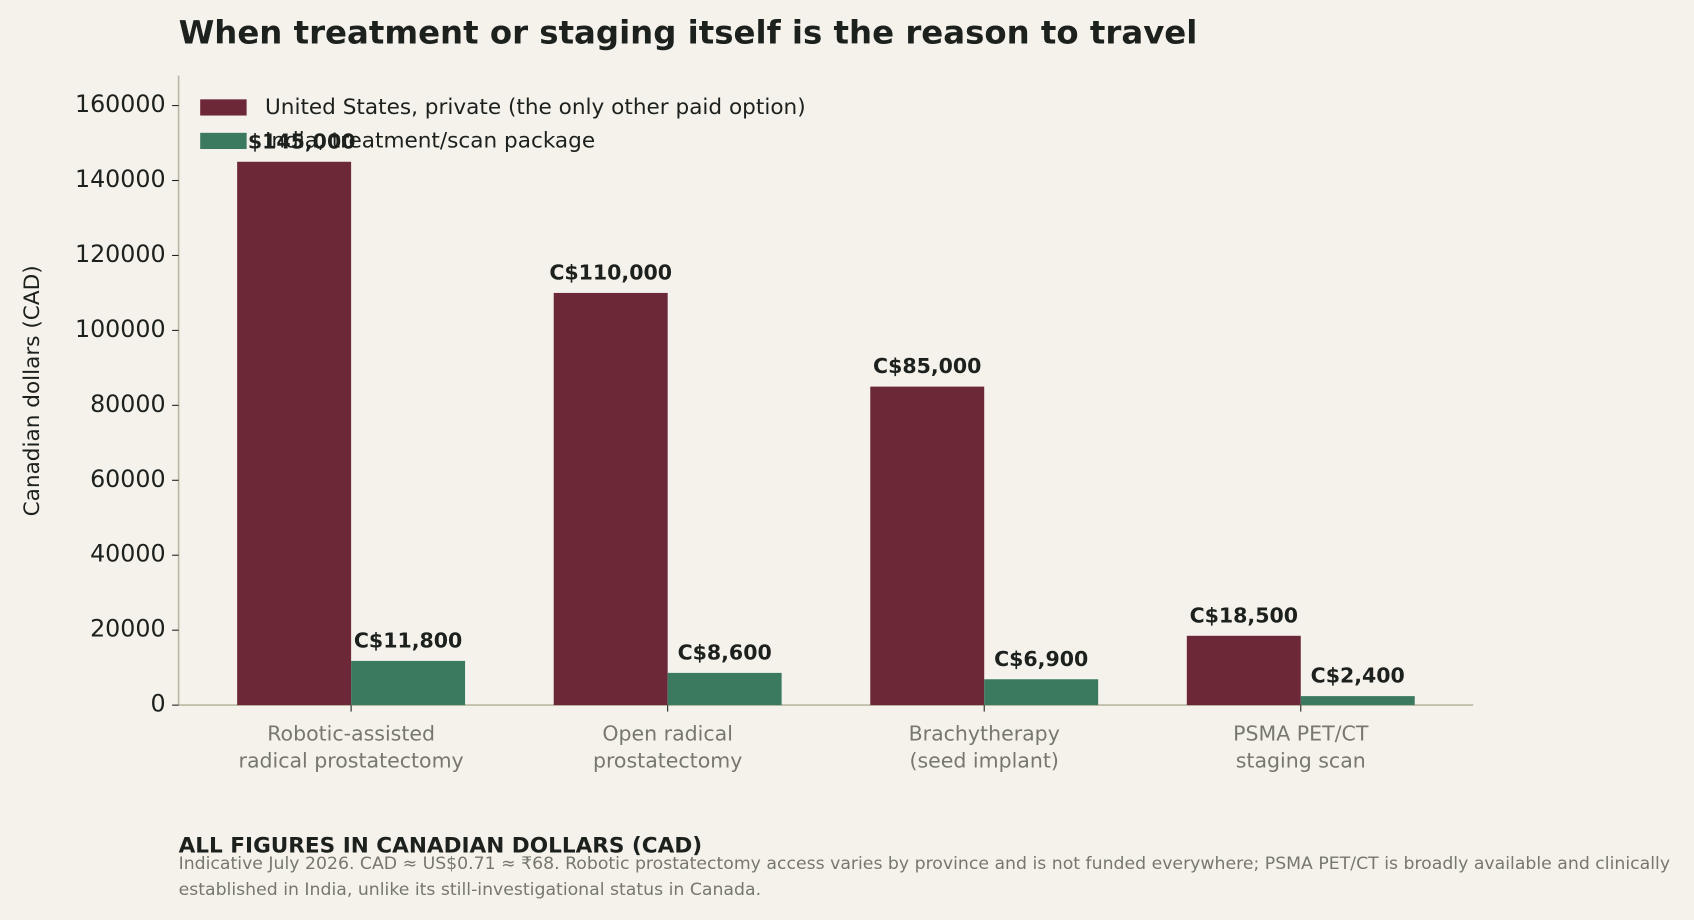  What do you see at coordinates (430, 140) in the screenshot?
I see `legend-label: India, treatment/scan package` at bounding box center [430, 140].